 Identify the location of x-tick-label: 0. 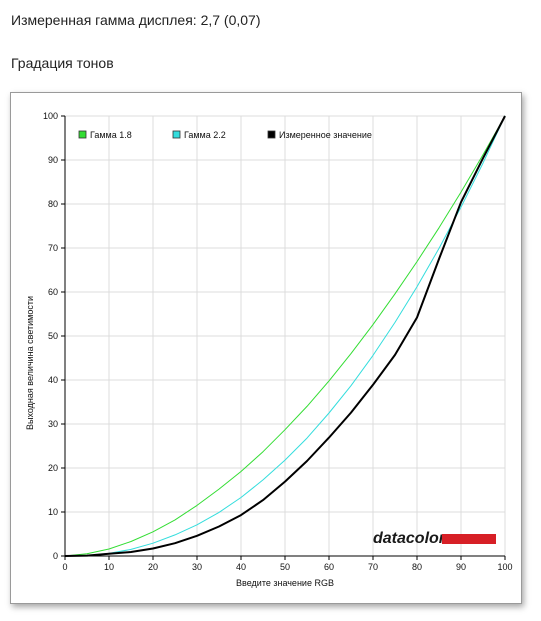
(64, 567).